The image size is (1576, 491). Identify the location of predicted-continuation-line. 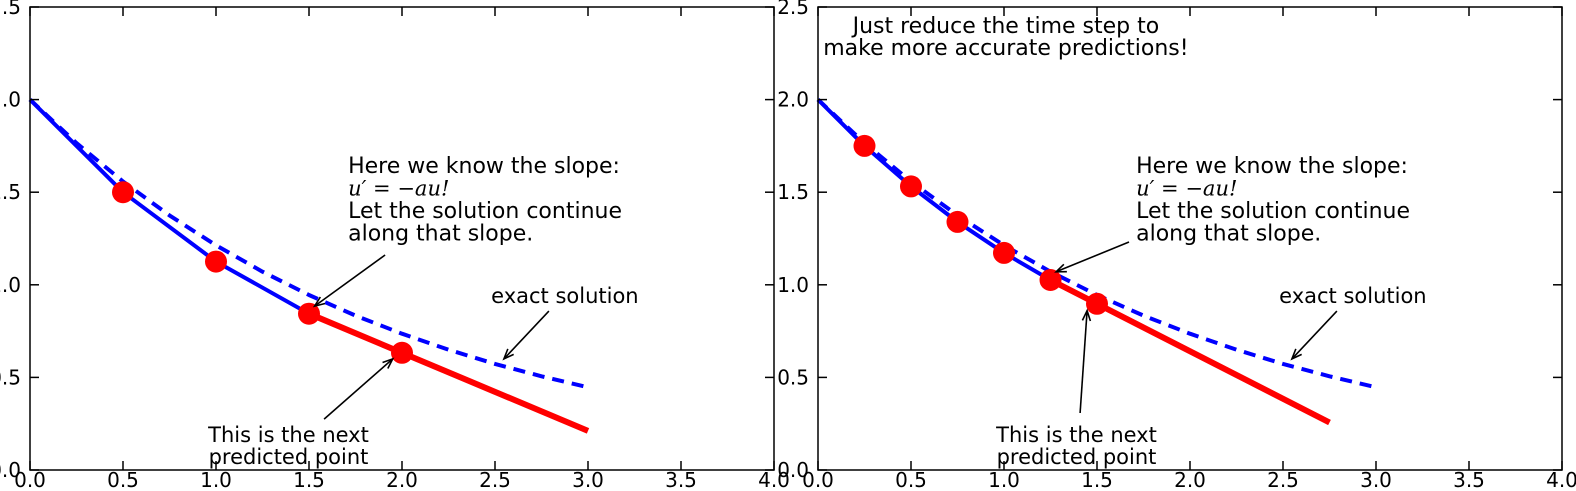
(448, 372).